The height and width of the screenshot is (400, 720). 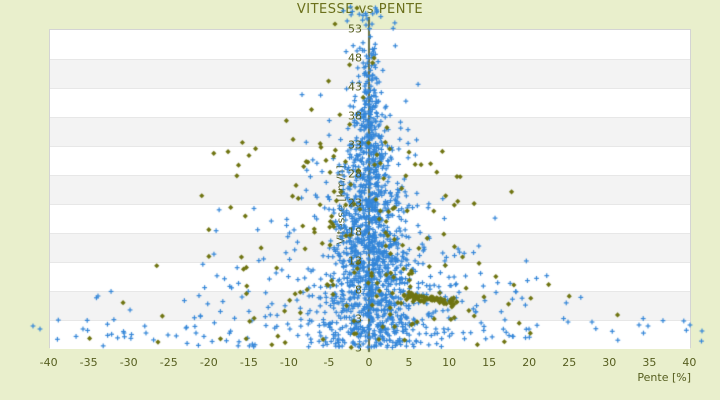 I want to click on y-tick-label: 23, so click(x=355, y=203).